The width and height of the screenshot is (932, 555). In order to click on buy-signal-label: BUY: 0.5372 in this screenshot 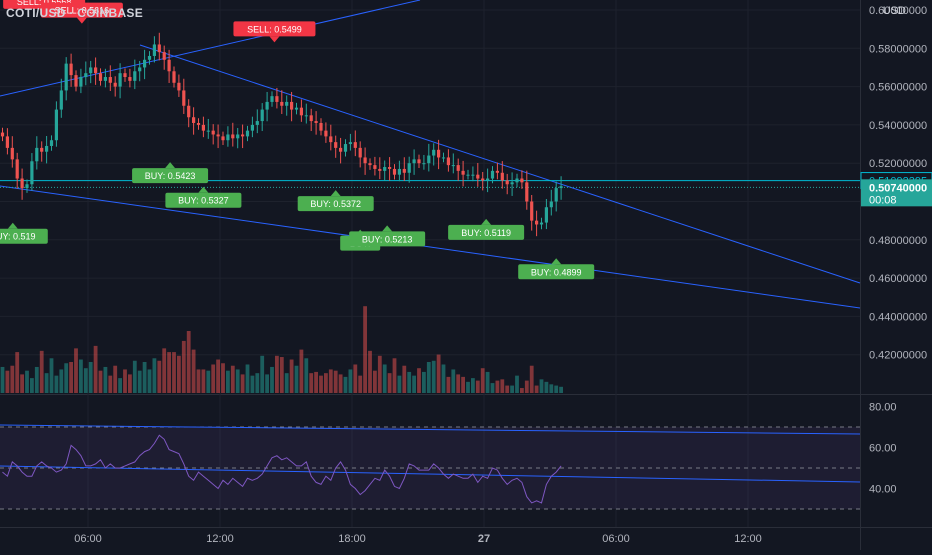, I will do `click(335, 204)`.